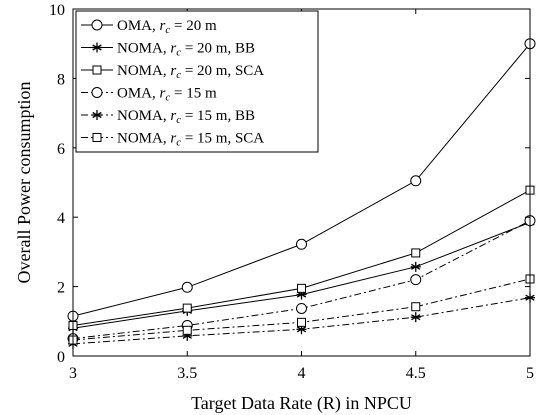  What do you see at coordinates (302, 373) in the screenshot?
I see `x-tick-label: 4` at bounding box center [302, 373].